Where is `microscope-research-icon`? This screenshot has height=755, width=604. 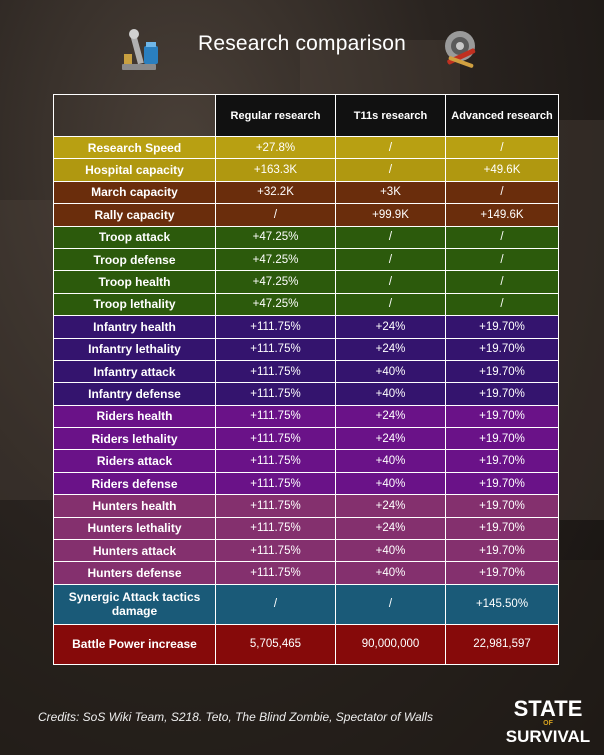 microscope-research-icon is located at coordinates (140, 49).